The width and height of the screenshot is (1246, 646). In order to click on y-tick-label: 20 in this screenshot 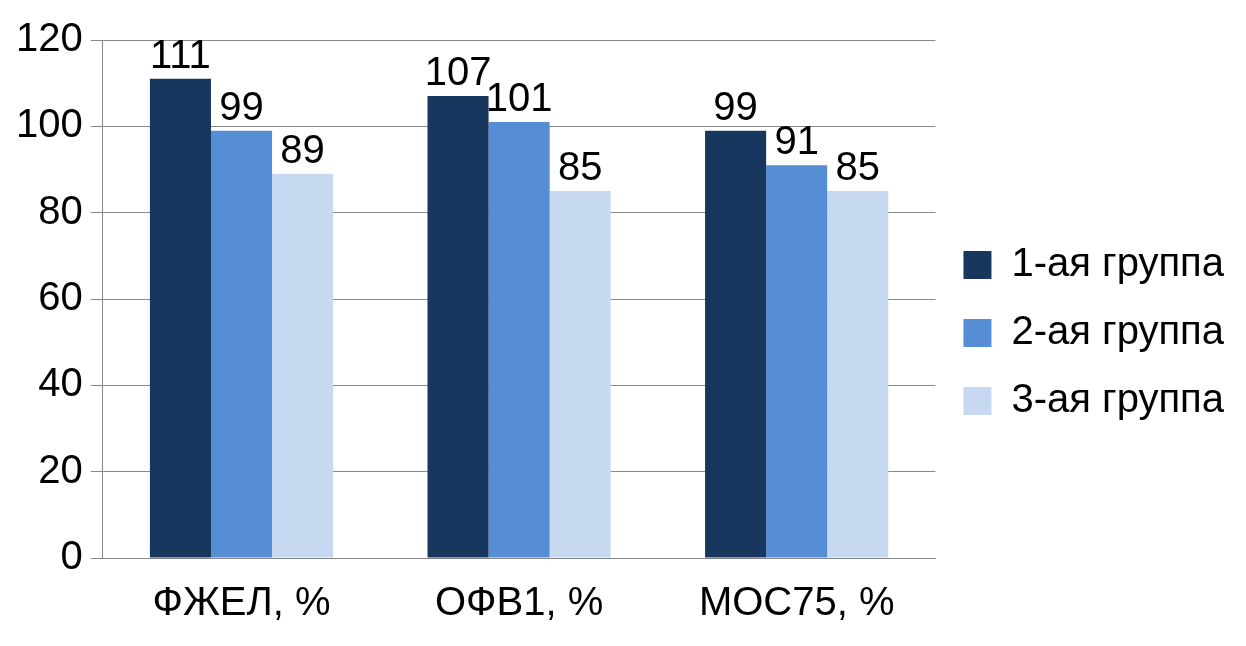, I will do `click(60, 468)`.